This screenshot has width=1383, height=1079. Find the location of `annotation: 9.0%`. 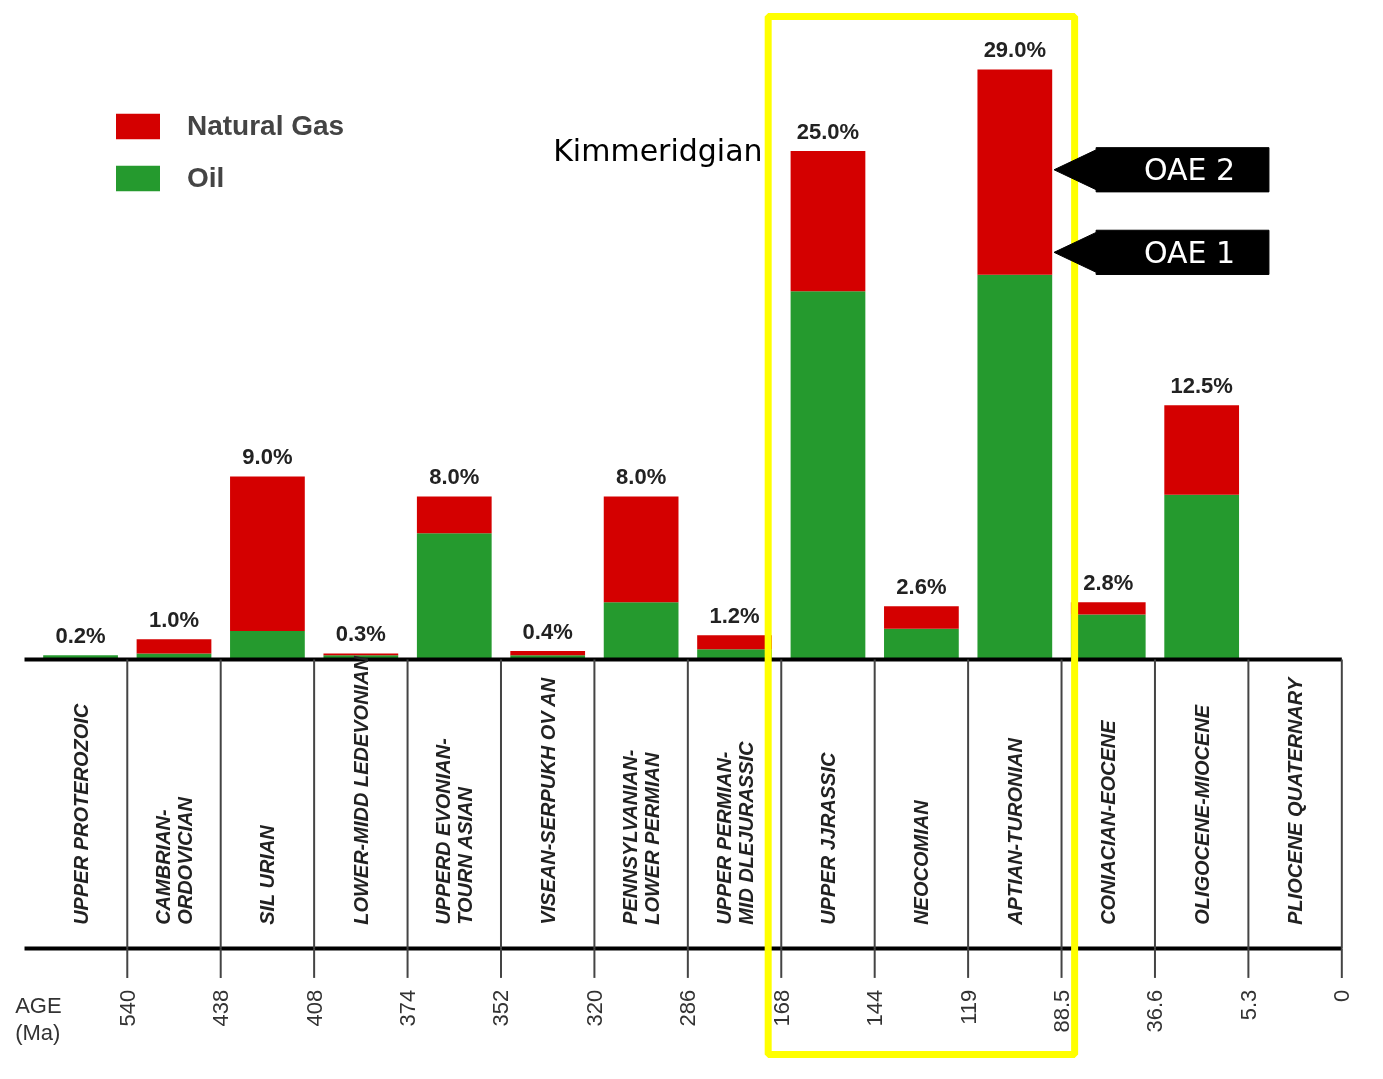

annotation: 9.0% is located at coordinates (267, 457).